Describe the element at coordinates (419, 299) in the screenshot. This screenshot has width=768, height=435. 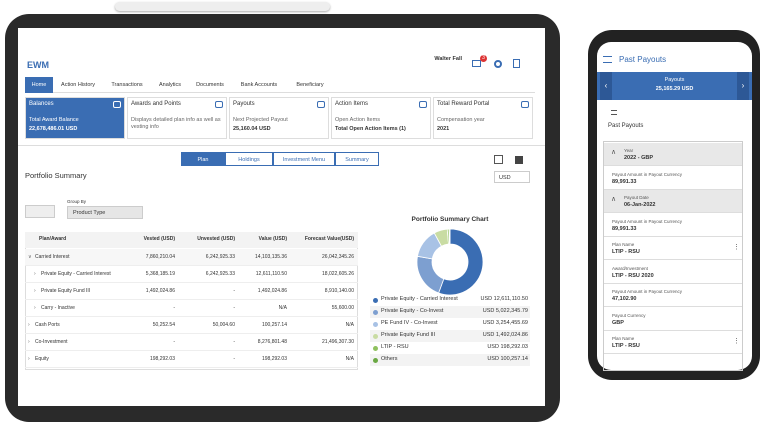
I see `legend-label: Private Equity - Carried Interest` at that location.